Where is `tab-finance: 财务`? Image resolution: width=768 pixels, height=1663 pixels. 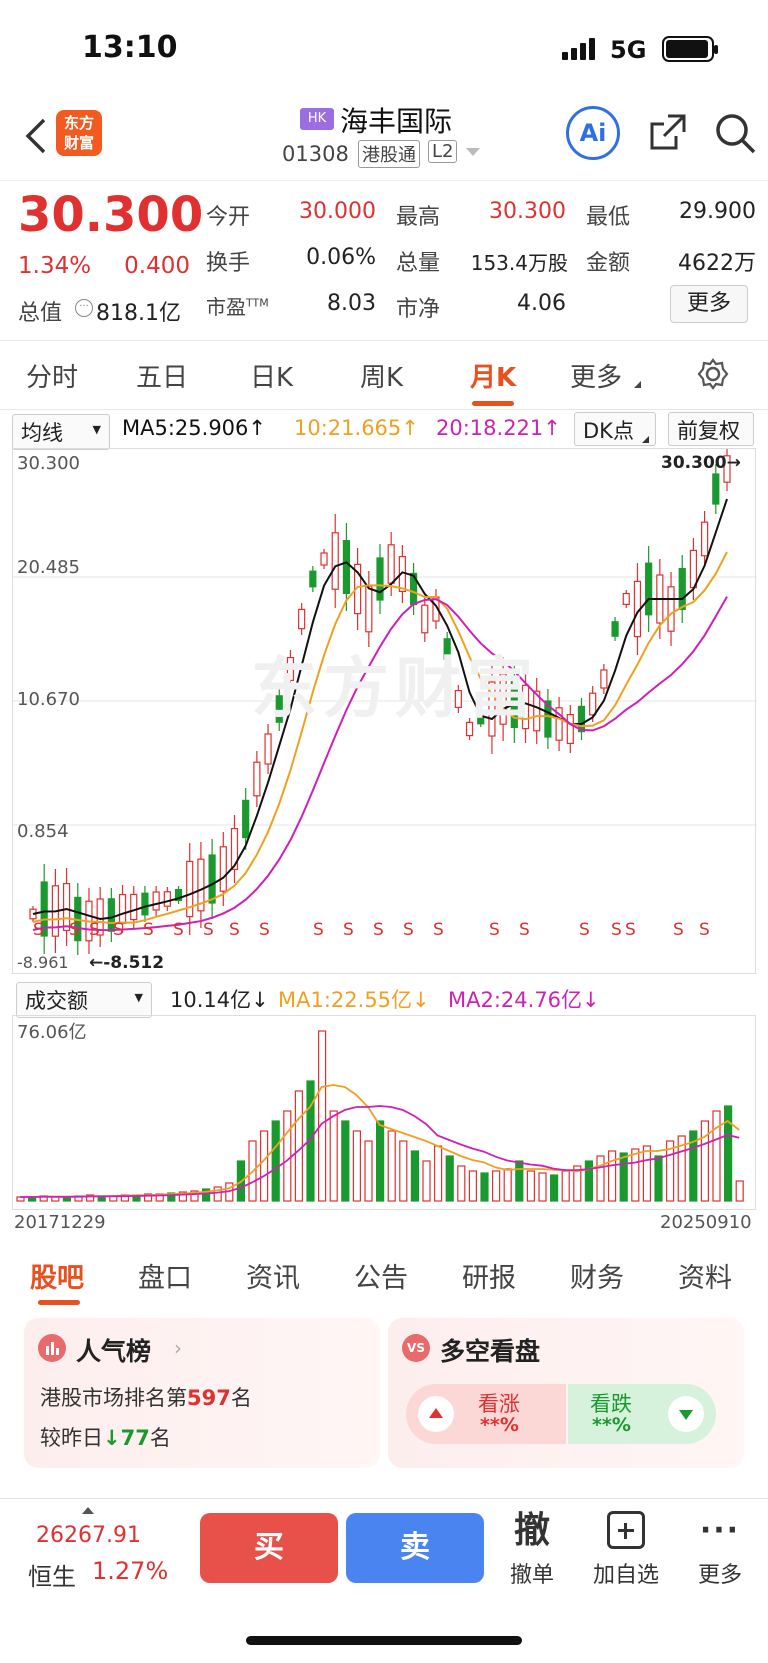 tab-finance: 财务 is located at coordinates (597, 1278).